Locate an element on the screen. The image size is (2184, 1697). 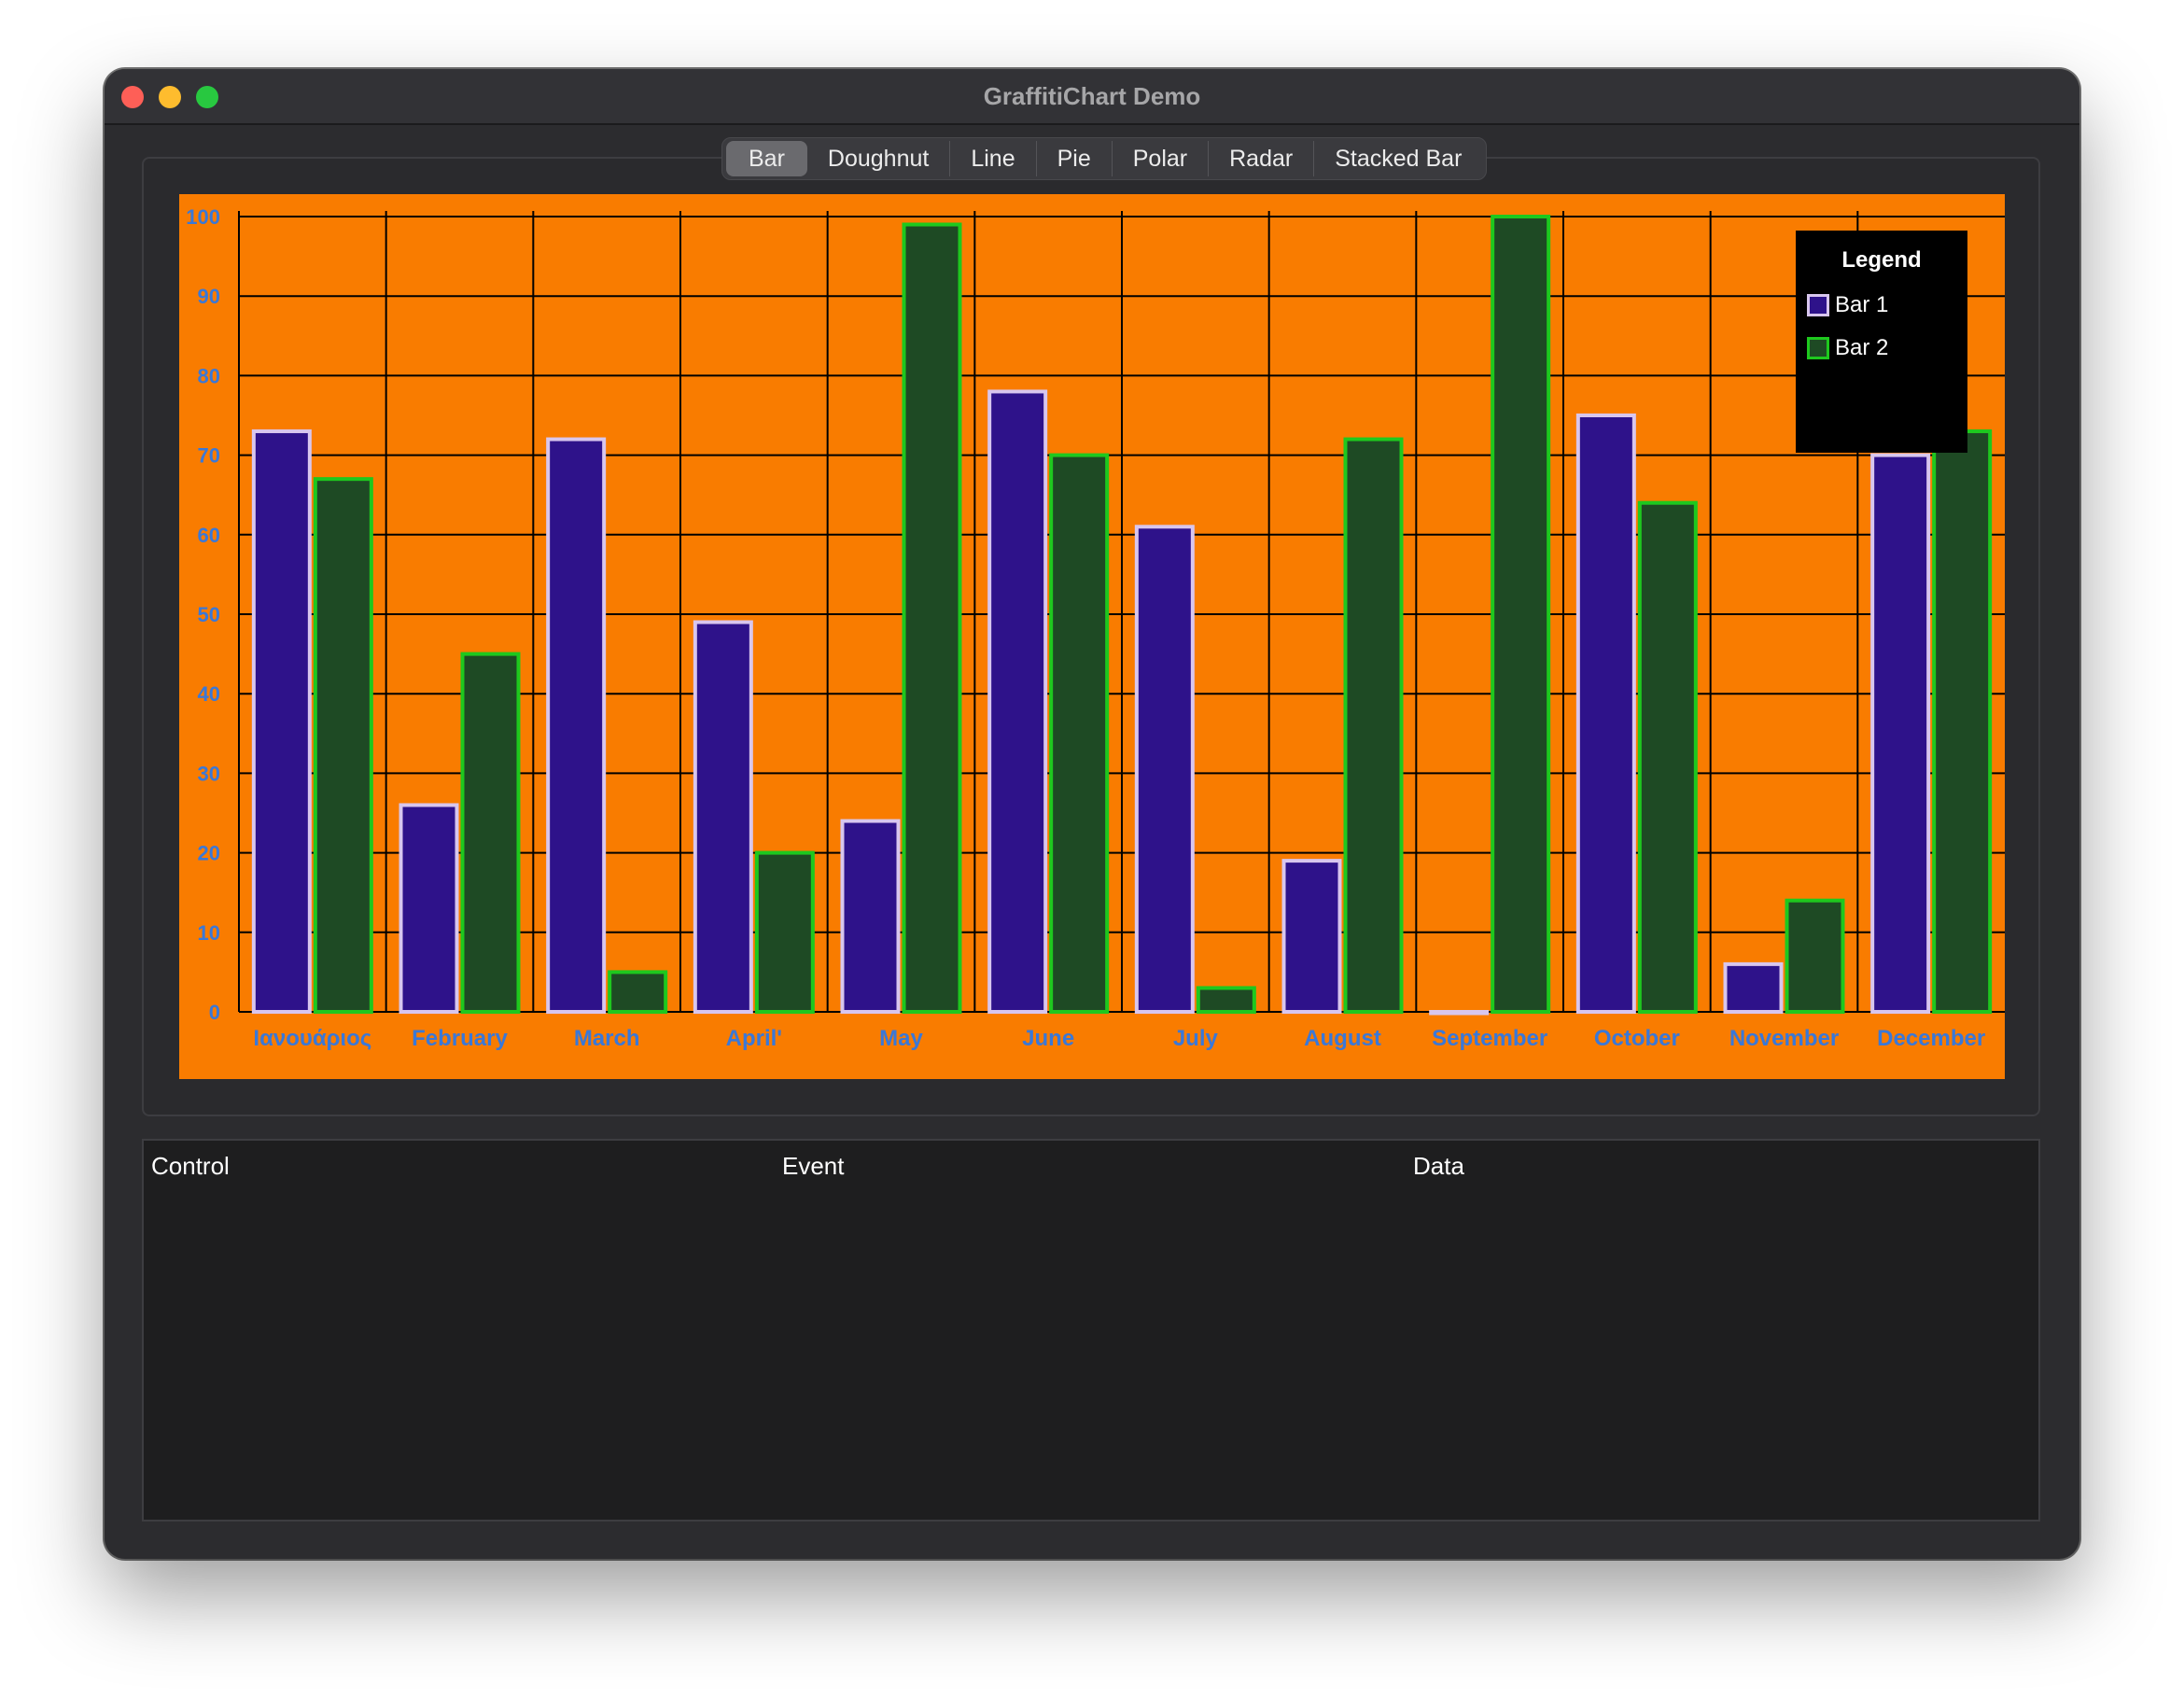
x-tick-label: February is located at coordinates (460, 1038).